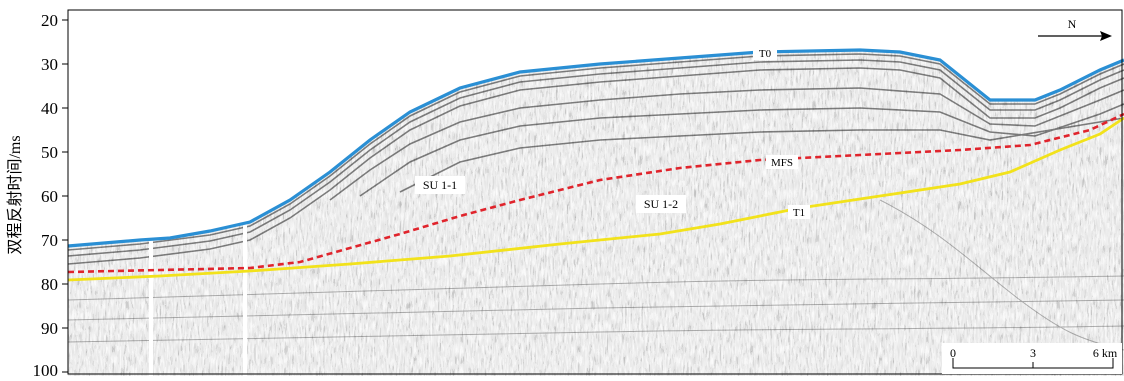  I want to click on svg-text: T0, so click(765, 54).